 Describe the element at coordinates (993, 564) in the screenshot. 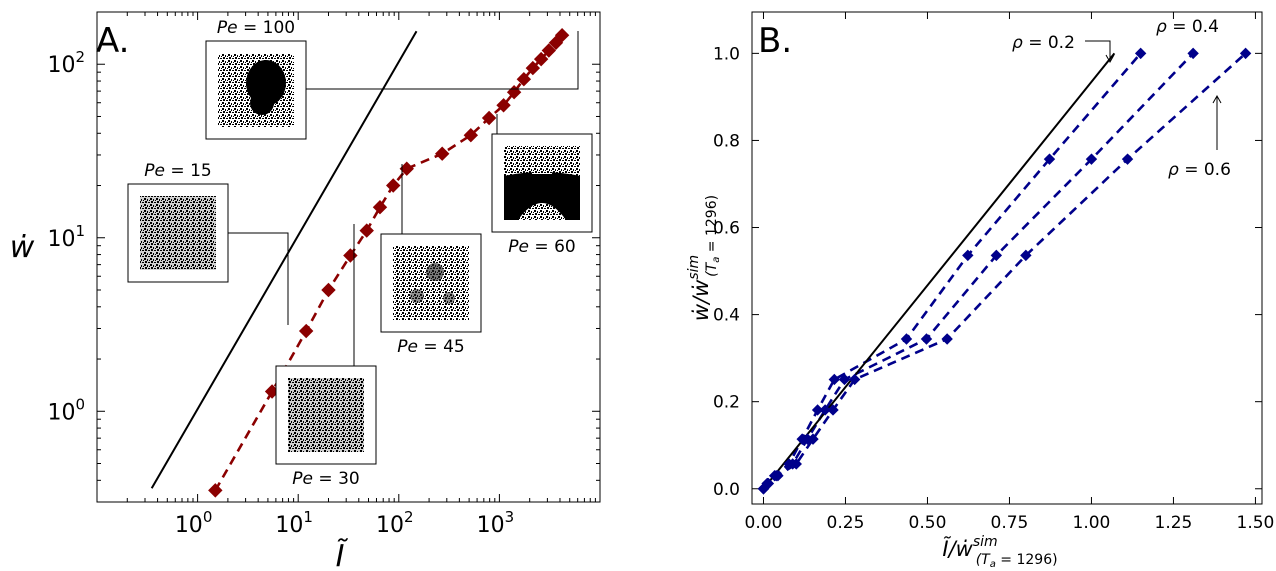

I see `panel-b-x-axis-label-sub-a: a` at that location.